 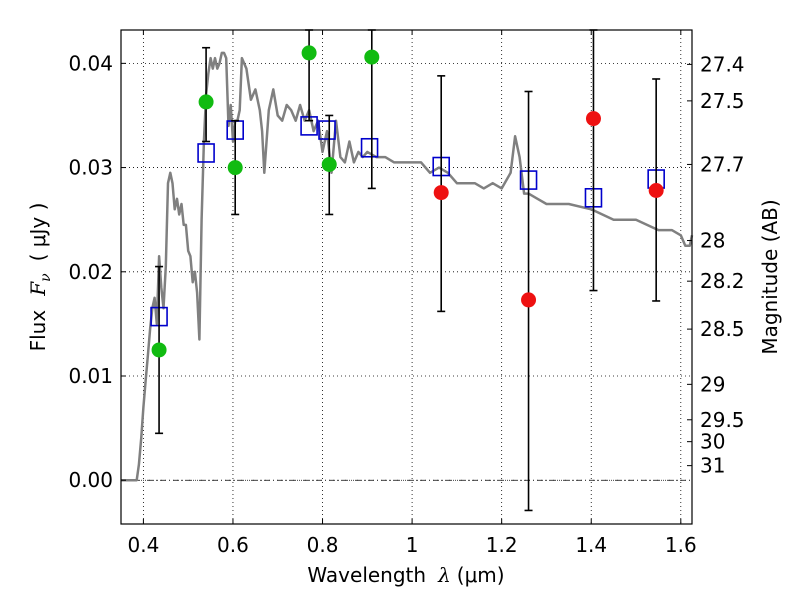 What do you see at coordinates (233, 545) in the screenshot?
I see `x-tick-label: 0.6` at bounding box center [233, 545].